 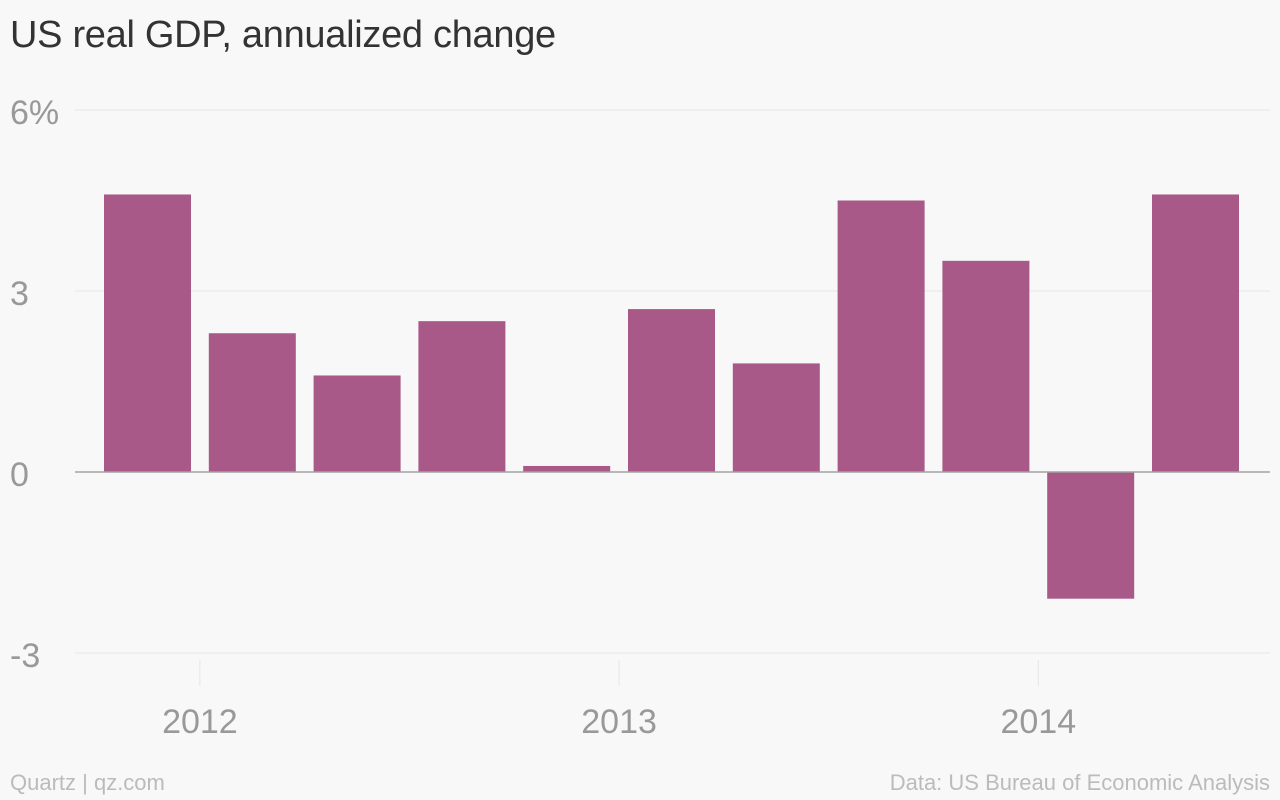 What do you see at coordinates (671, 390) in the screenshot?
I see `bar-2013-q1` at bounding box center [671, 390].